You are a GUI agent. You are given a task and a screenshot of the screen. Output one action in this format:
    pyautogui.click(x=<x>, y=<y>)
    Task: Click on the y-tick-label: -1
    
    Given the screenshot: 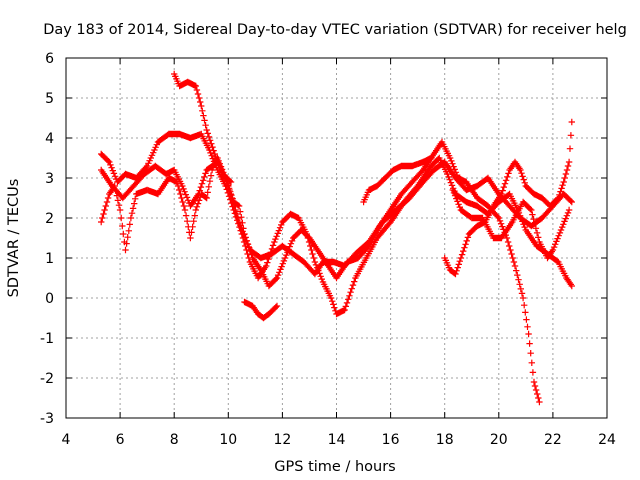 What is the action you would take?
    pyautogui.click(x=47, y=339)
    